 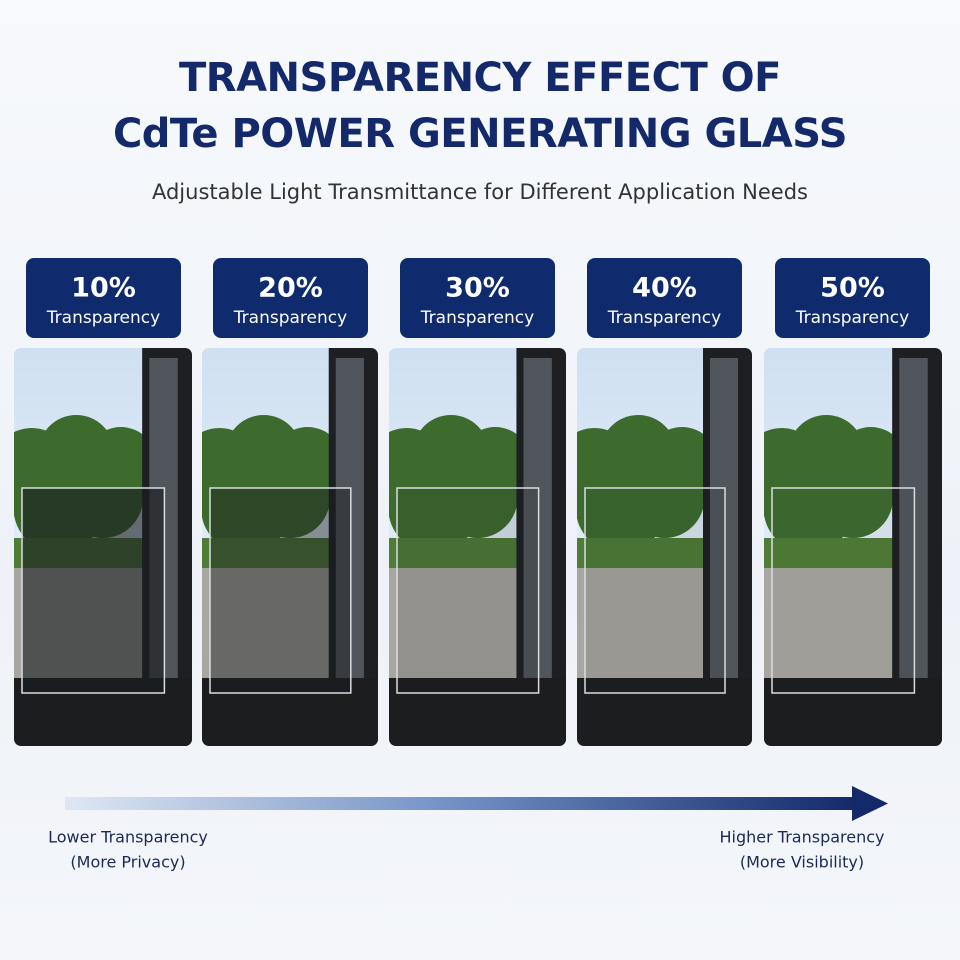 What do you see at coordinates (480, 134) in the screenshot?
I see `title-line: CdTe POWER GENERATING GLASS` at bounding box center [480, 134].